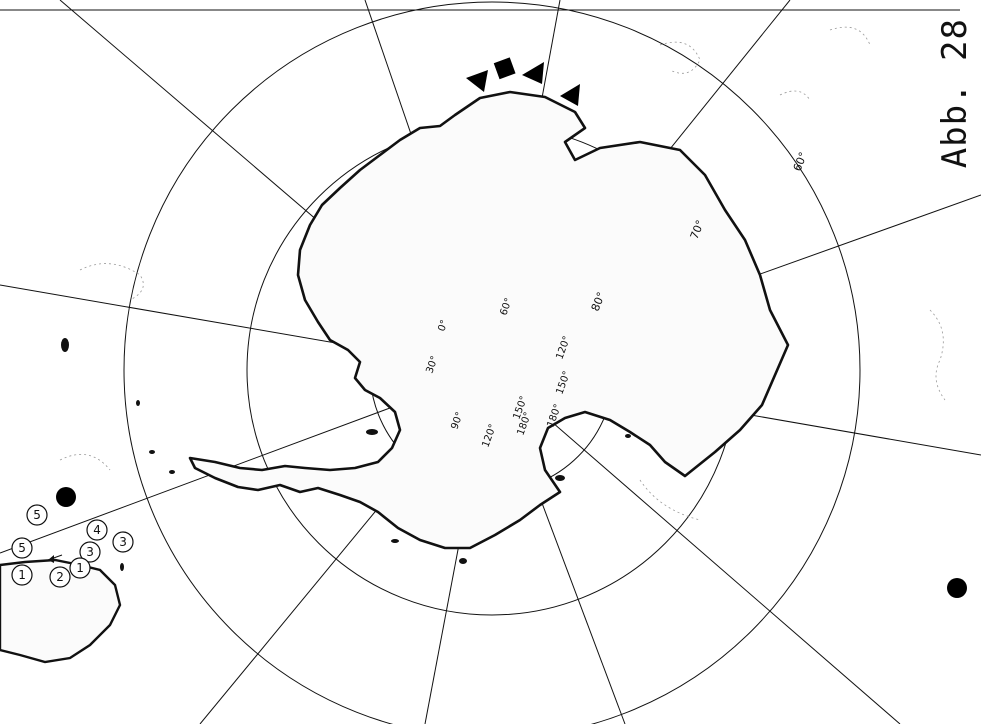 The width and height of the screenshot is (981, 724). What do you see at coordinates (504, 68) in the screenshot?
I see `square-marker-icon` at bounding box center [504, 68].